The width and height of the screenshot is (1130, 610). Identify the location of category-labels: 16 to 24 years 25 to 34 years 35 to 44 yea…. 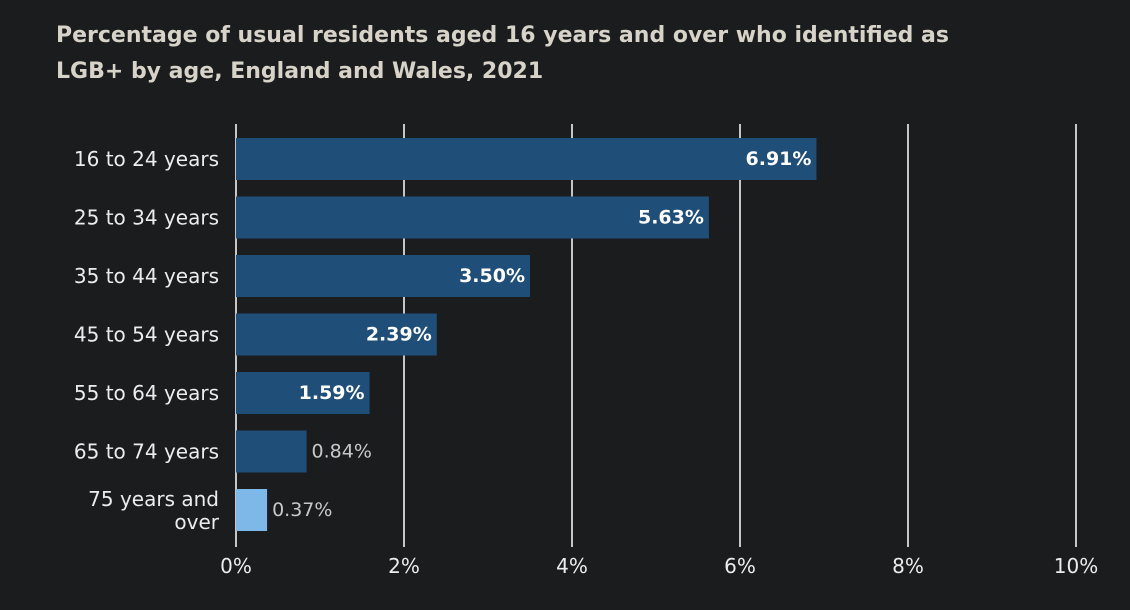
(147, 340).